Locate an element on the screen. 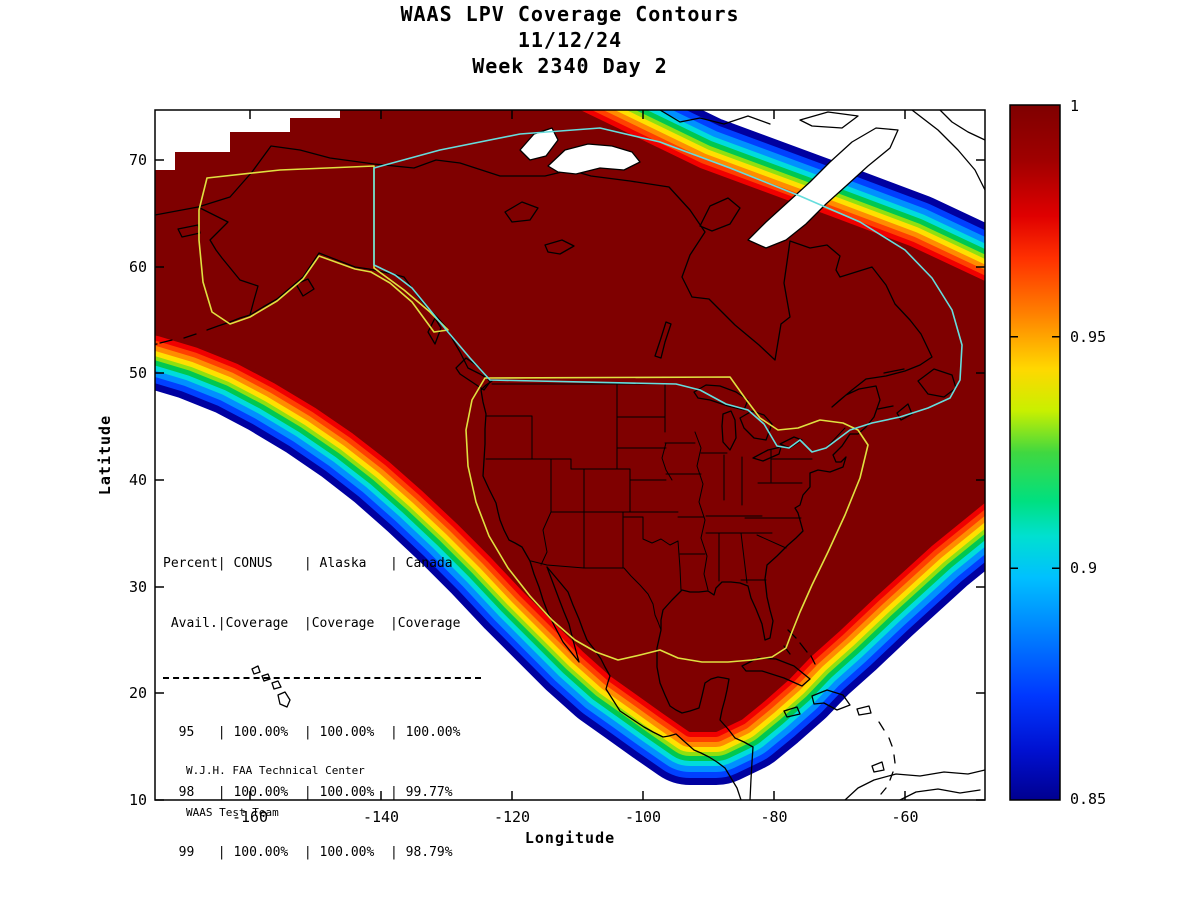 The width and height of the screenshot is (1200, 900). x-tick-n60: -60 is located at coordinates (905, 817).